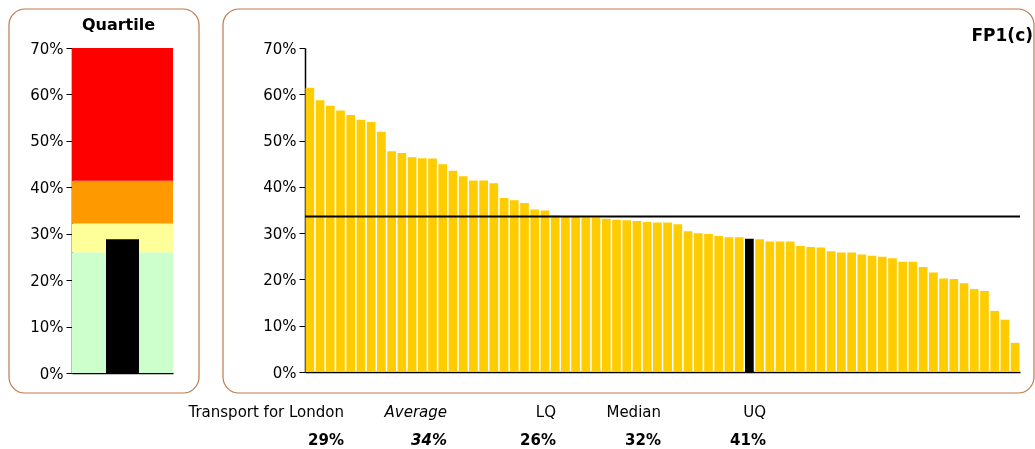 The image size is (1035, 449). What do you see at coordinates (754, 412) in the screenshot?
I see `text: UQ` at bounding box center [754, 412].